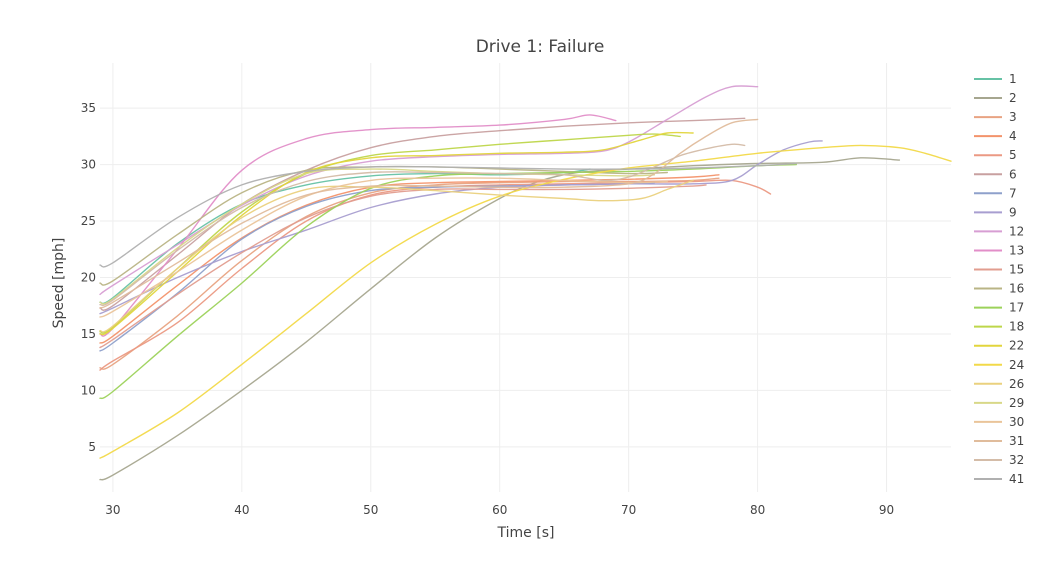  Describe the element at coordinates (1013, 98) in the screenshot. I see `legend-label: 2` at that location.